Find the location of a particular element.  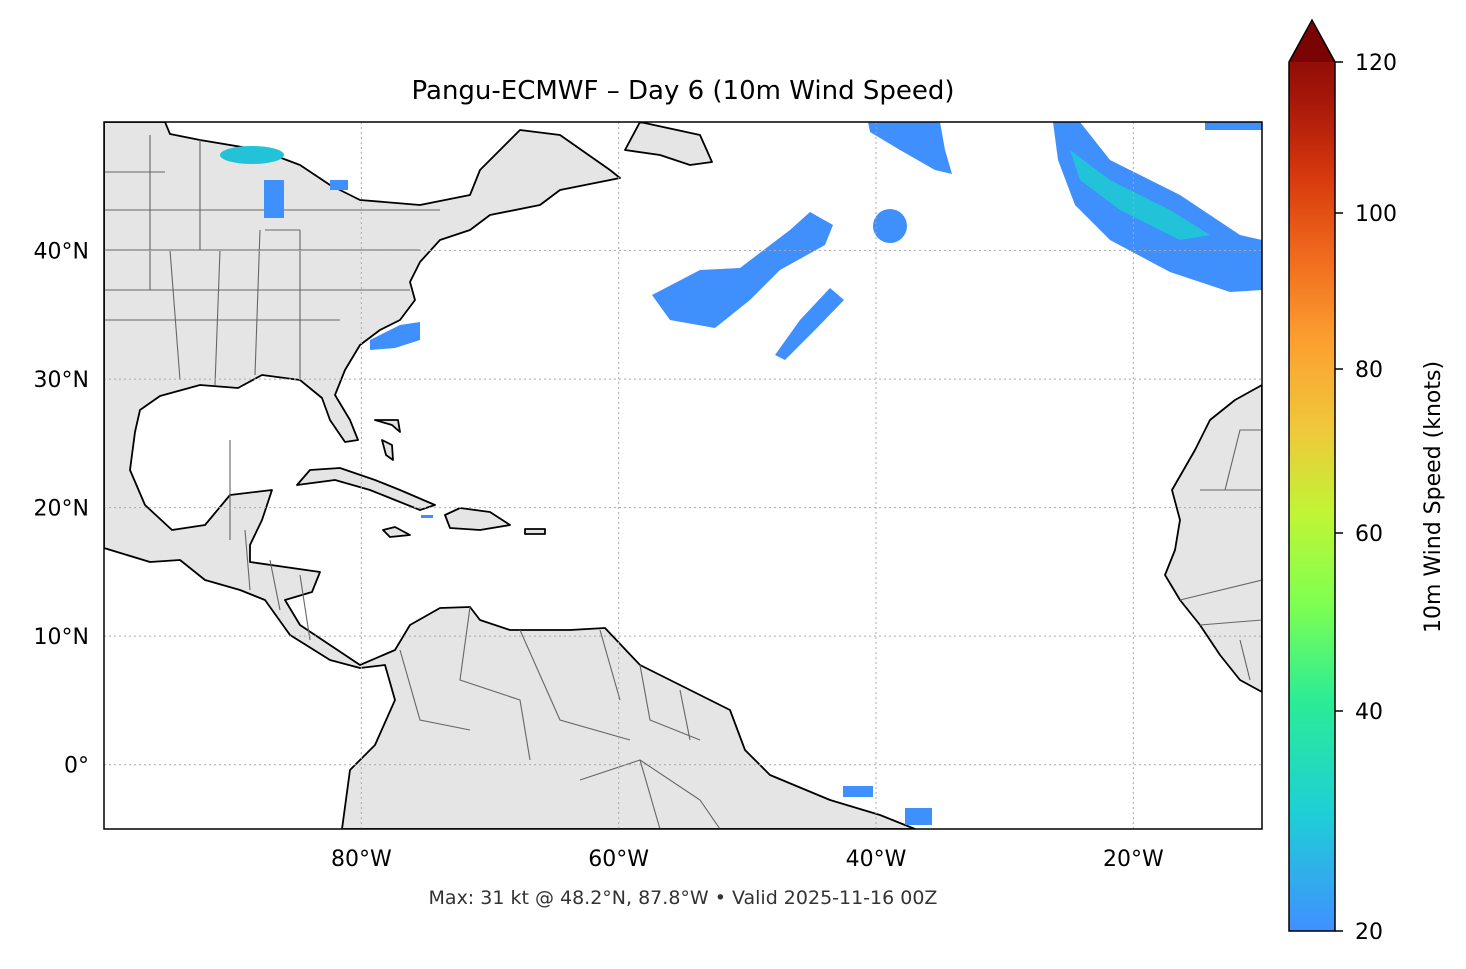

wind-region-jamaica-passage is located at coordinates (427, 516).